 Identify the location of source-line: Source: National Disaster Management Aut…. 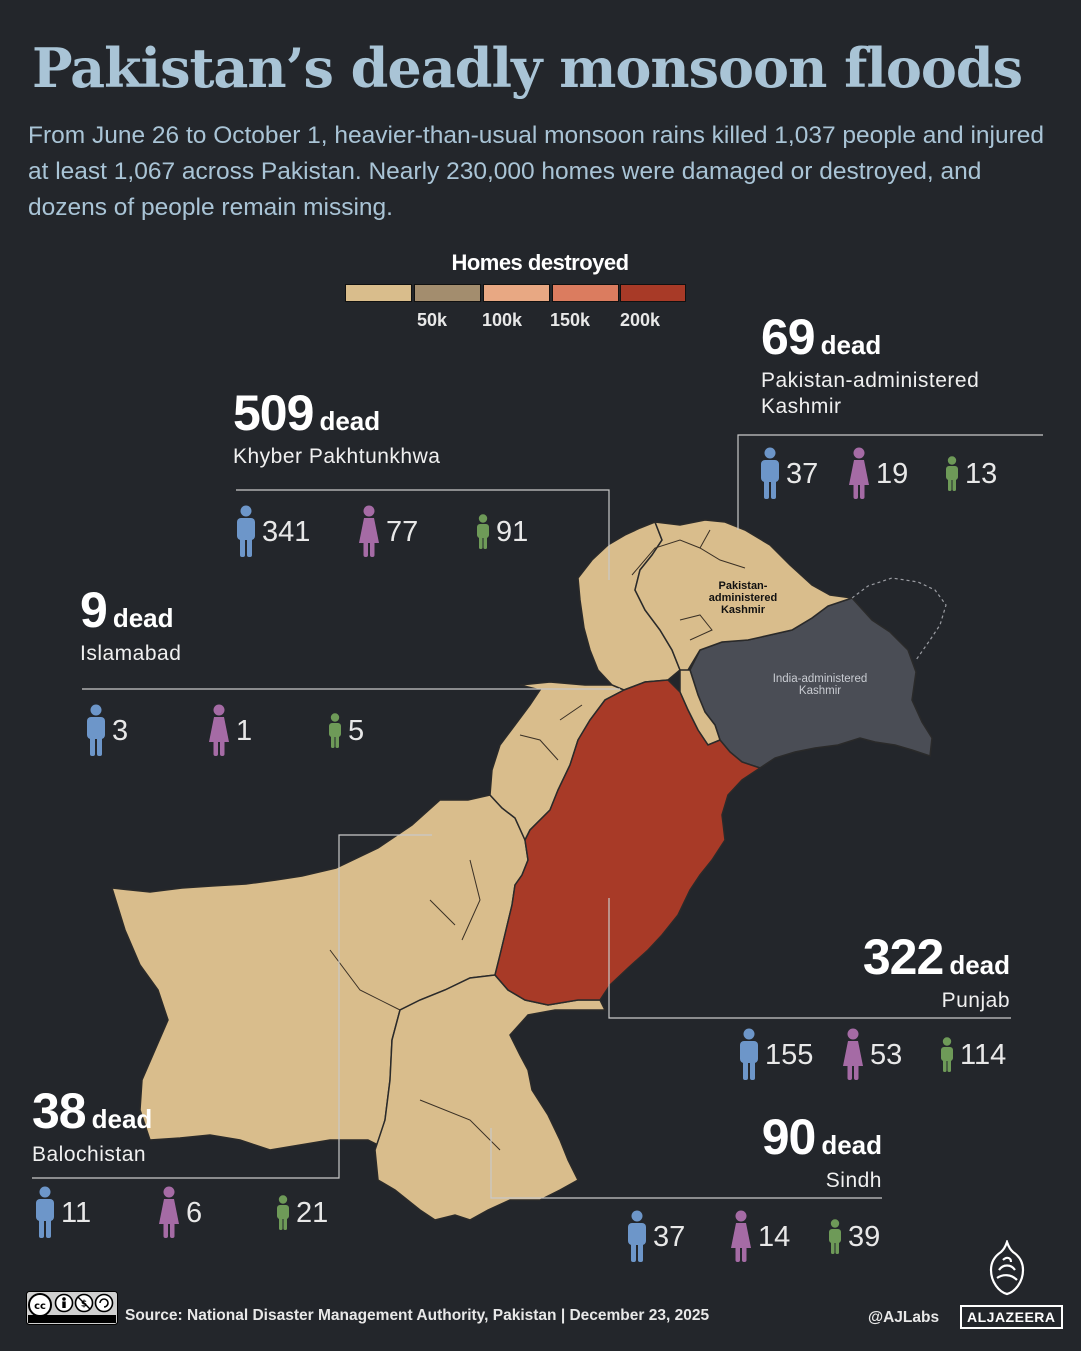
(417, 1315).